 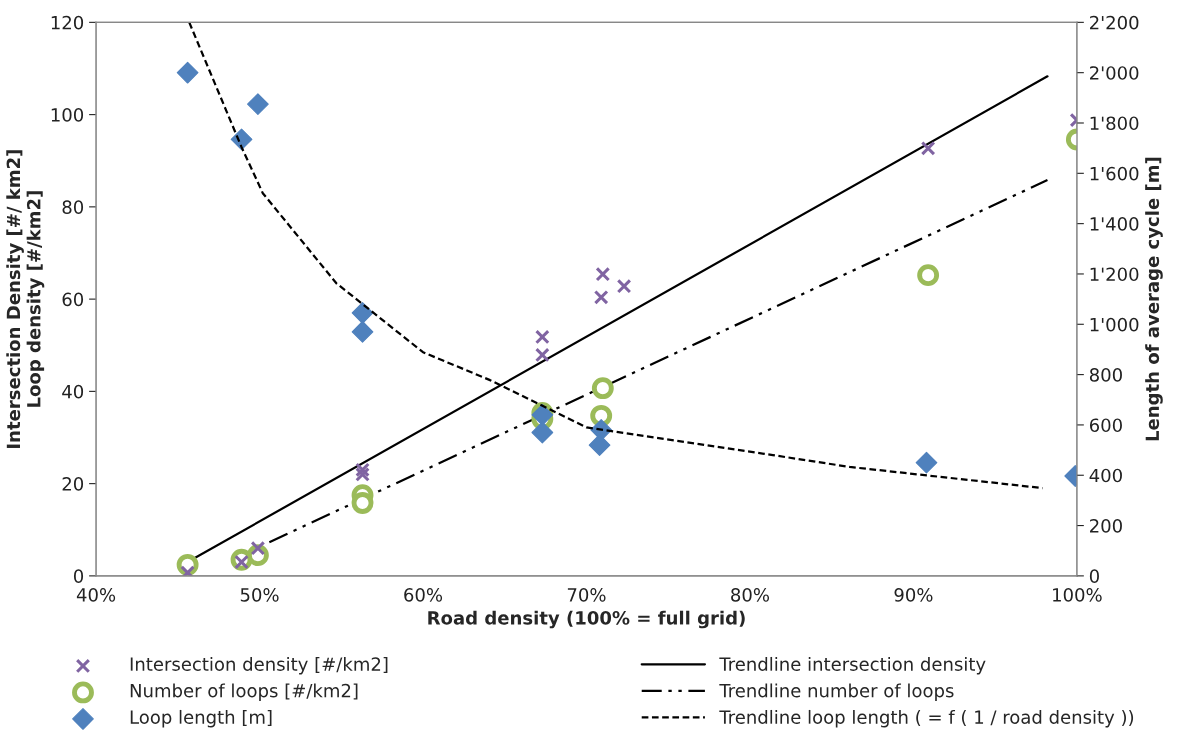 I want to click on y-tick-label: 0, so click(x=78, y=576).